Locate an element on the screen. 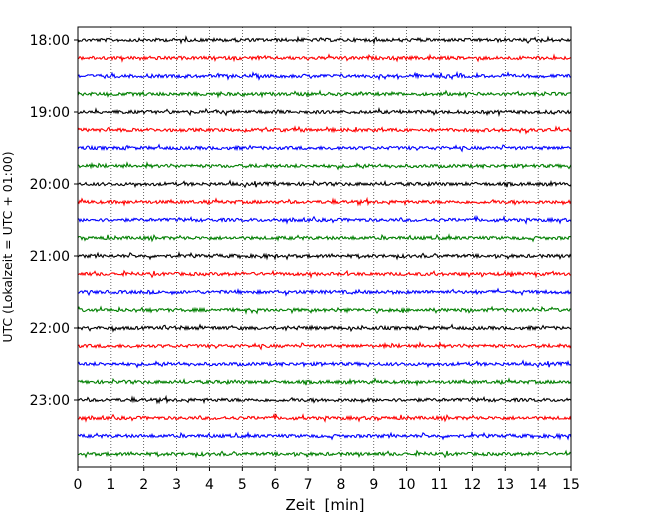  x-tick-label: 11 is located at coordinates (440, 485).